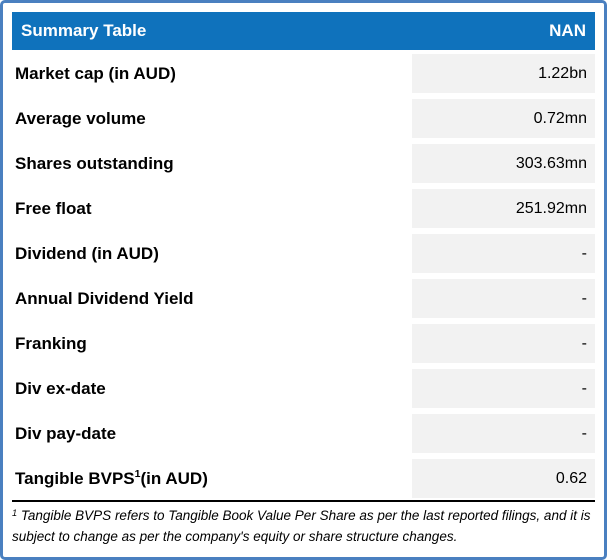 This screenshot has width=607, height=560. Describe the element at coordinates (303, 433) in the screenshot. I see `table-row: Div pay-date -` at that location.